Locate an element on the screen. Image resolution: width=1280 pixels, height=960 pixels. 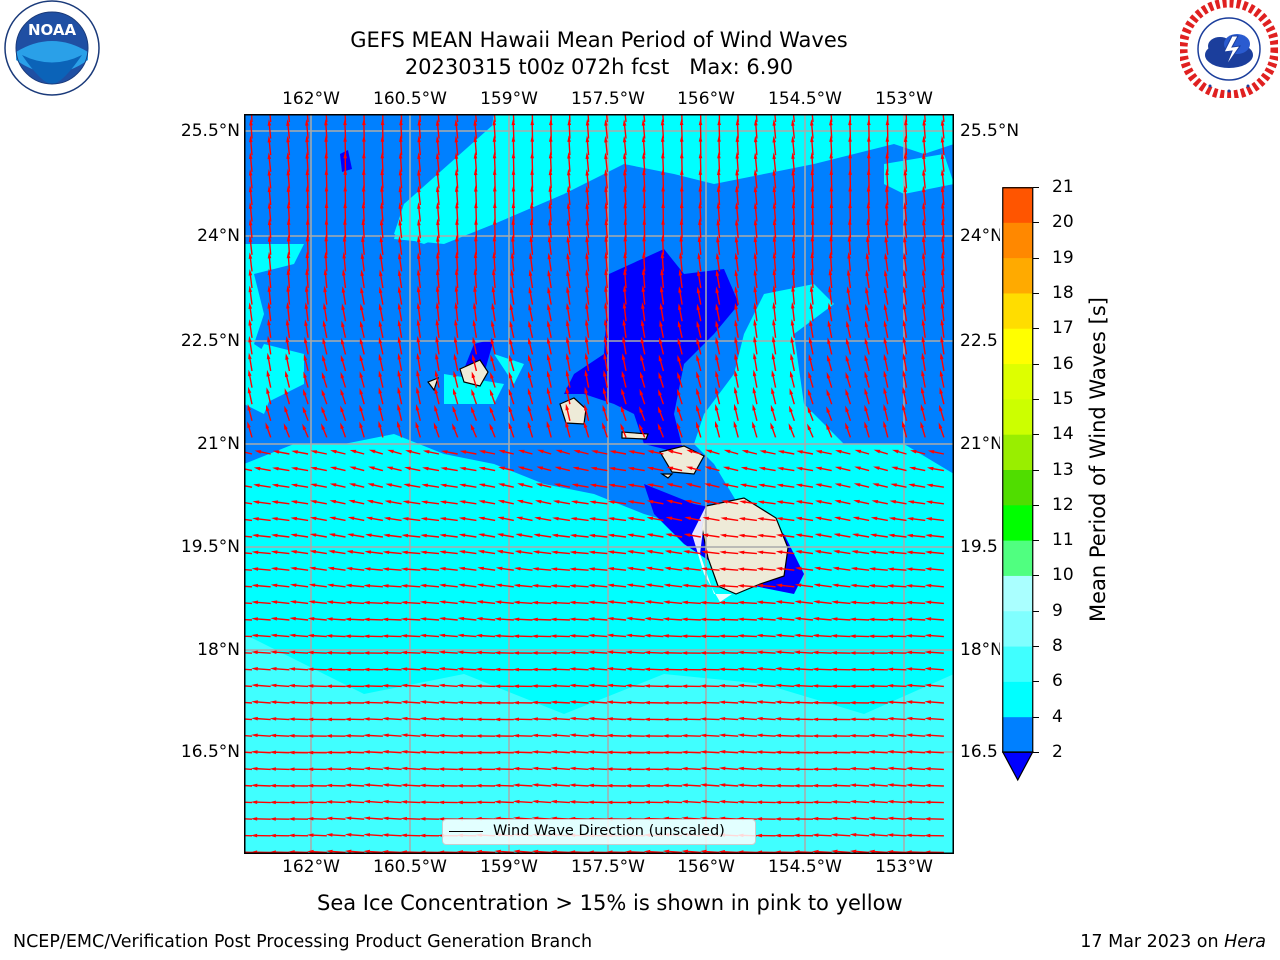
colorbar-swatch is located at coordinates (1017, 558).